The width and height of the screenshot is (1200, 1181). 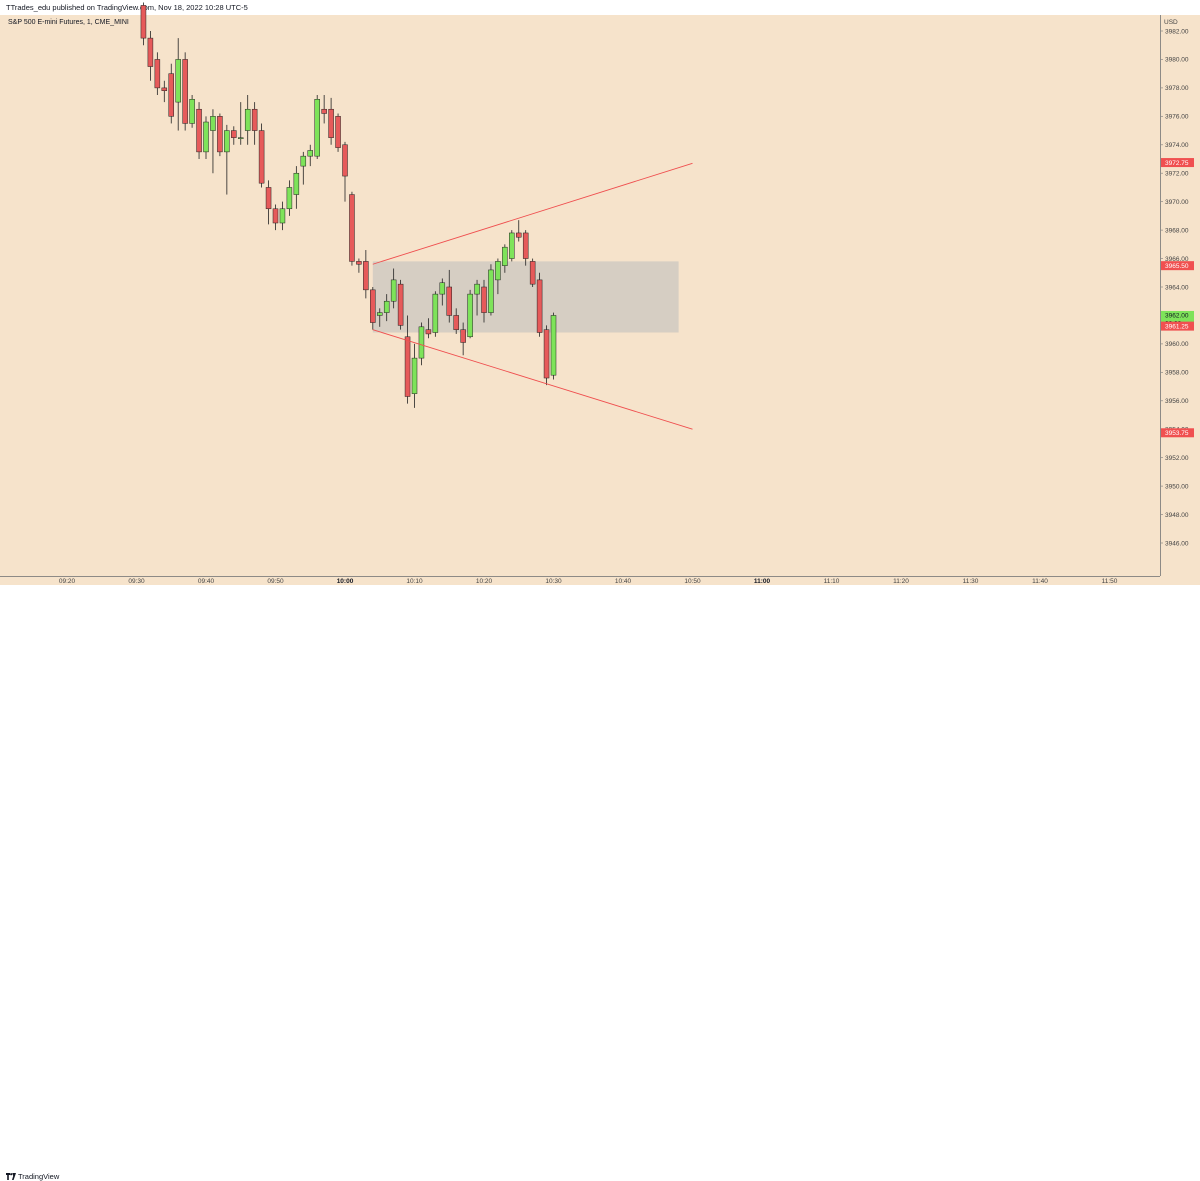 I want to click on price-tag: 3953.75, so click(x=1177, y=433).